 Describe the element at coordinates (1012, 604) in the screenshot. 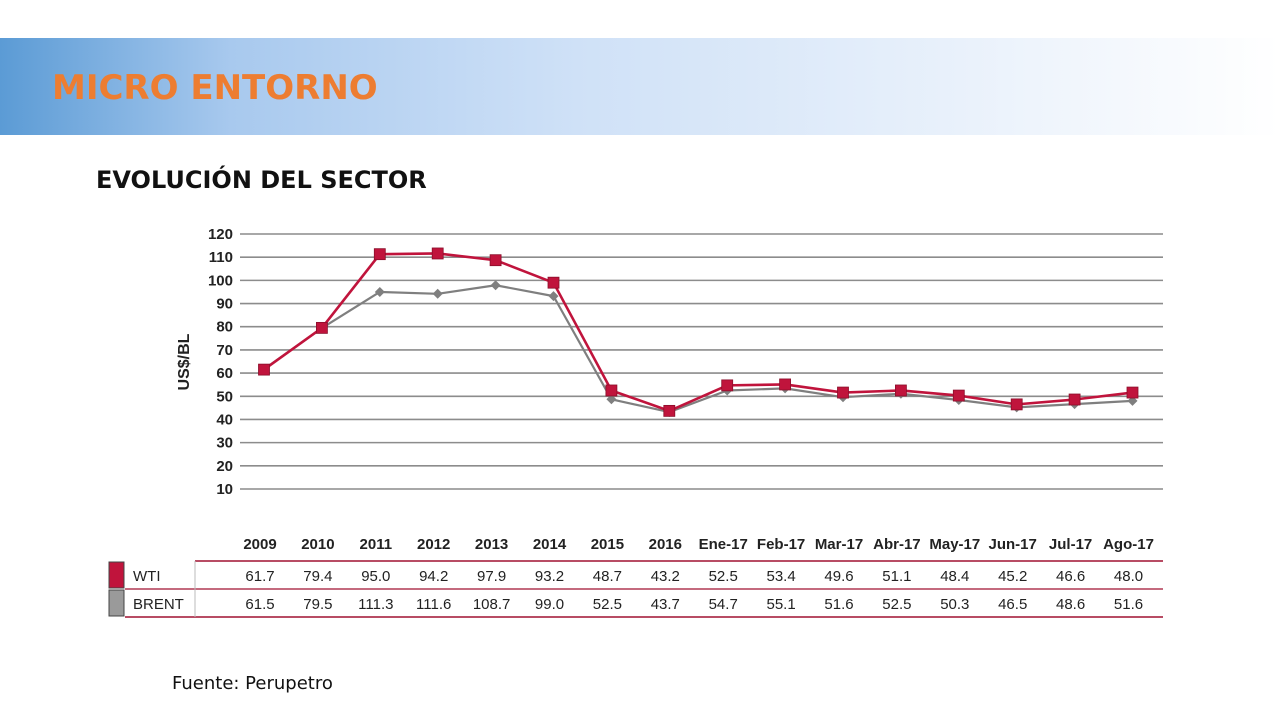

I see `table-cell: 46.5` at that location.